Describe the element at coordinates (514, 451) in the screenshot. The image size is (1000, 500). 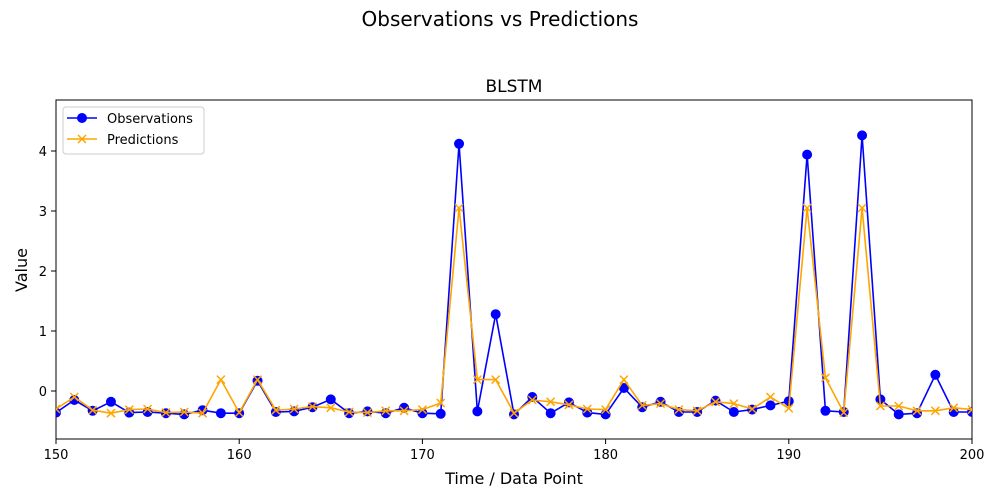
I see `x-axis-ticks: 150 160 170 180 190 200` at that location.